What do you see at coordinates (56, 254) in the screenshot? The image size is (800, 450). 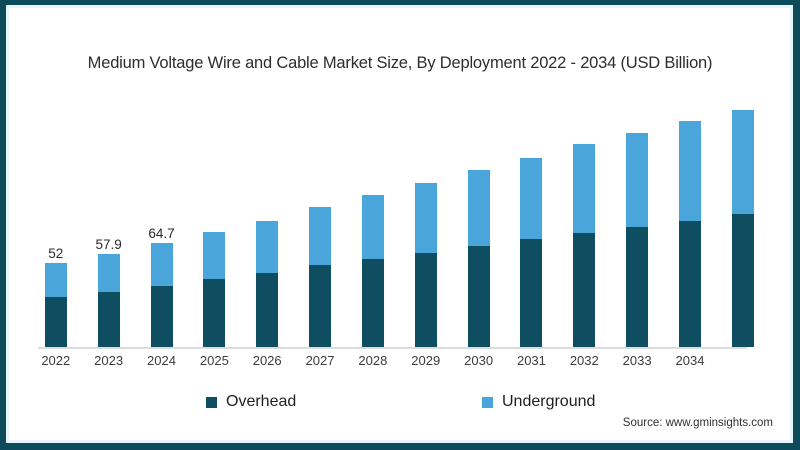 I see `bar-value-label: 52` at bounding box center [56, 254].